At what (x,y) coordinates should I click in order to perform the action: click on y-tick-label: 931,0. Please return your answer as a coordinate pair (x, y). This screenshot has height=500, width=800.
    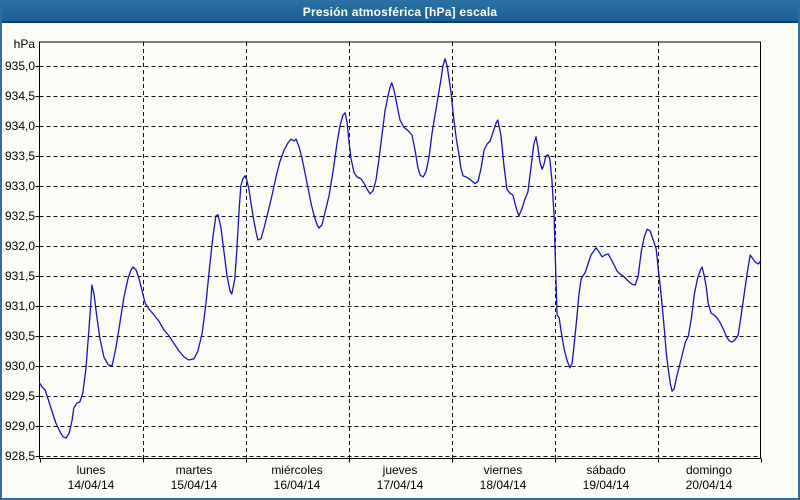
    Looking at the image, I should click on (19, 306).